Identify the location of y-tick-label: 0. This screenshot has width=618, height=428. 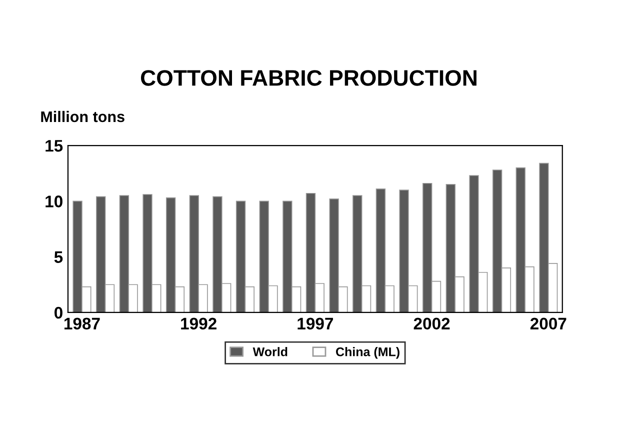
(58, 312).